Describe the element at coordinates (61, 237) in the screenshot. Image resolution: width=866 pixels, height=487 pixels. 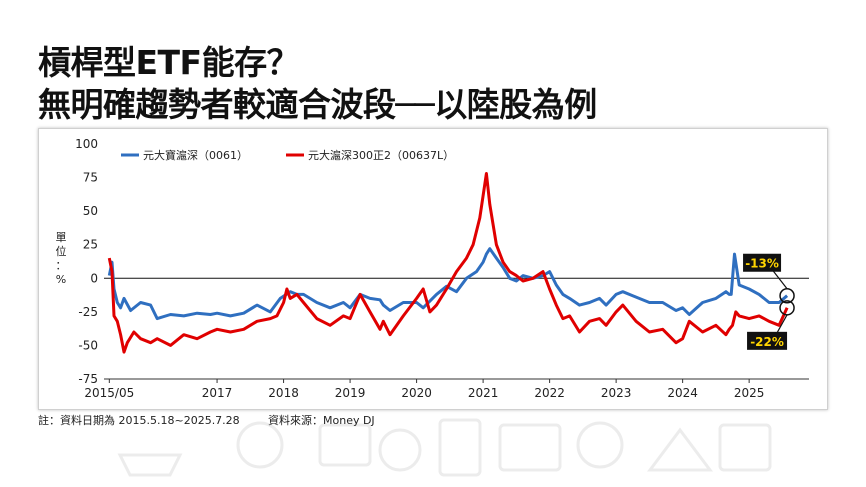
I see `y-axis-label-char: 單` at that location.